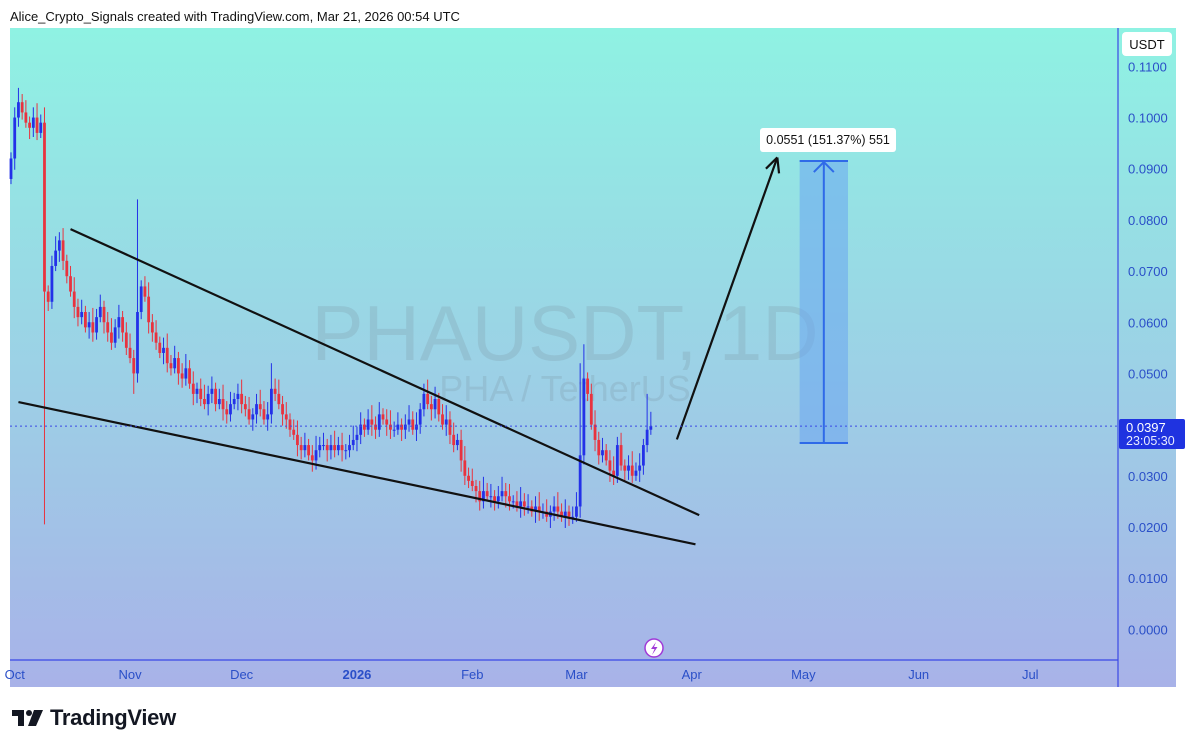 This screenshot has width=1200, height=747. I want to click on price-tick-label: 0.0600, so click(1148, 322).